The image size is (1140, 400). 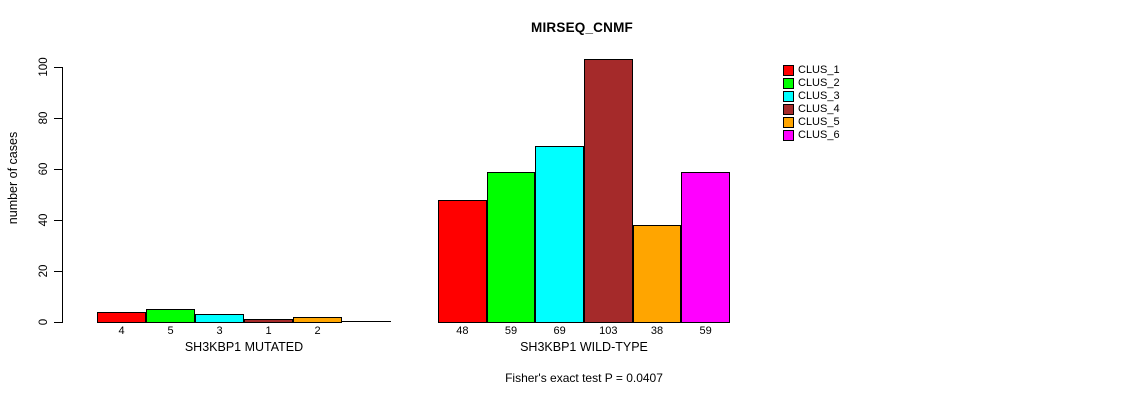 I want to click on bar-value-label: 69, so click(x=559, y=331).